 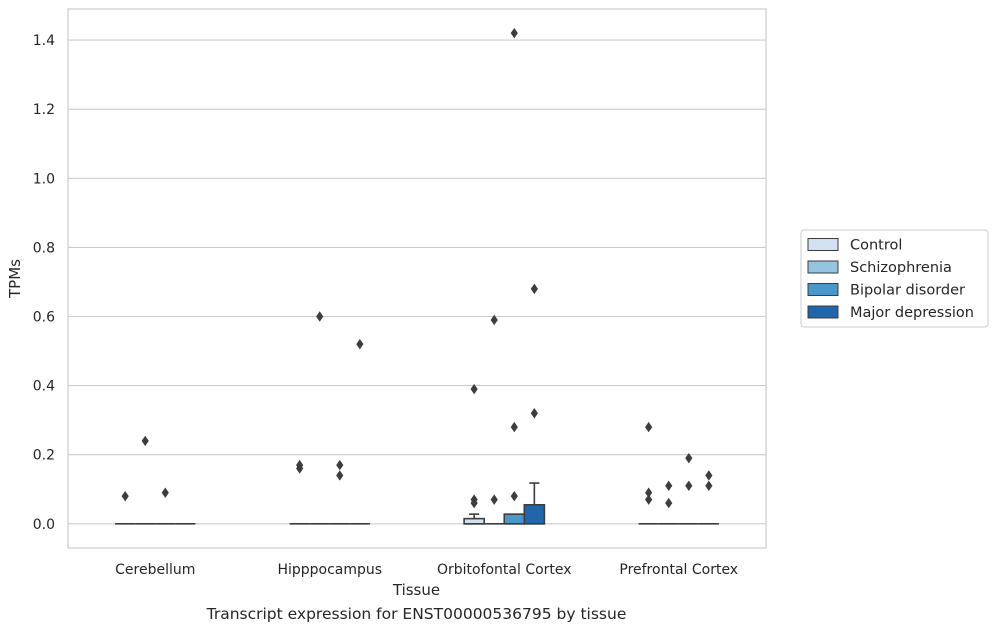 What do you see at coordinates (44, 387) in the screenshot?
I see `y-tick-label: 0.4` at bounding box center [44, 387].